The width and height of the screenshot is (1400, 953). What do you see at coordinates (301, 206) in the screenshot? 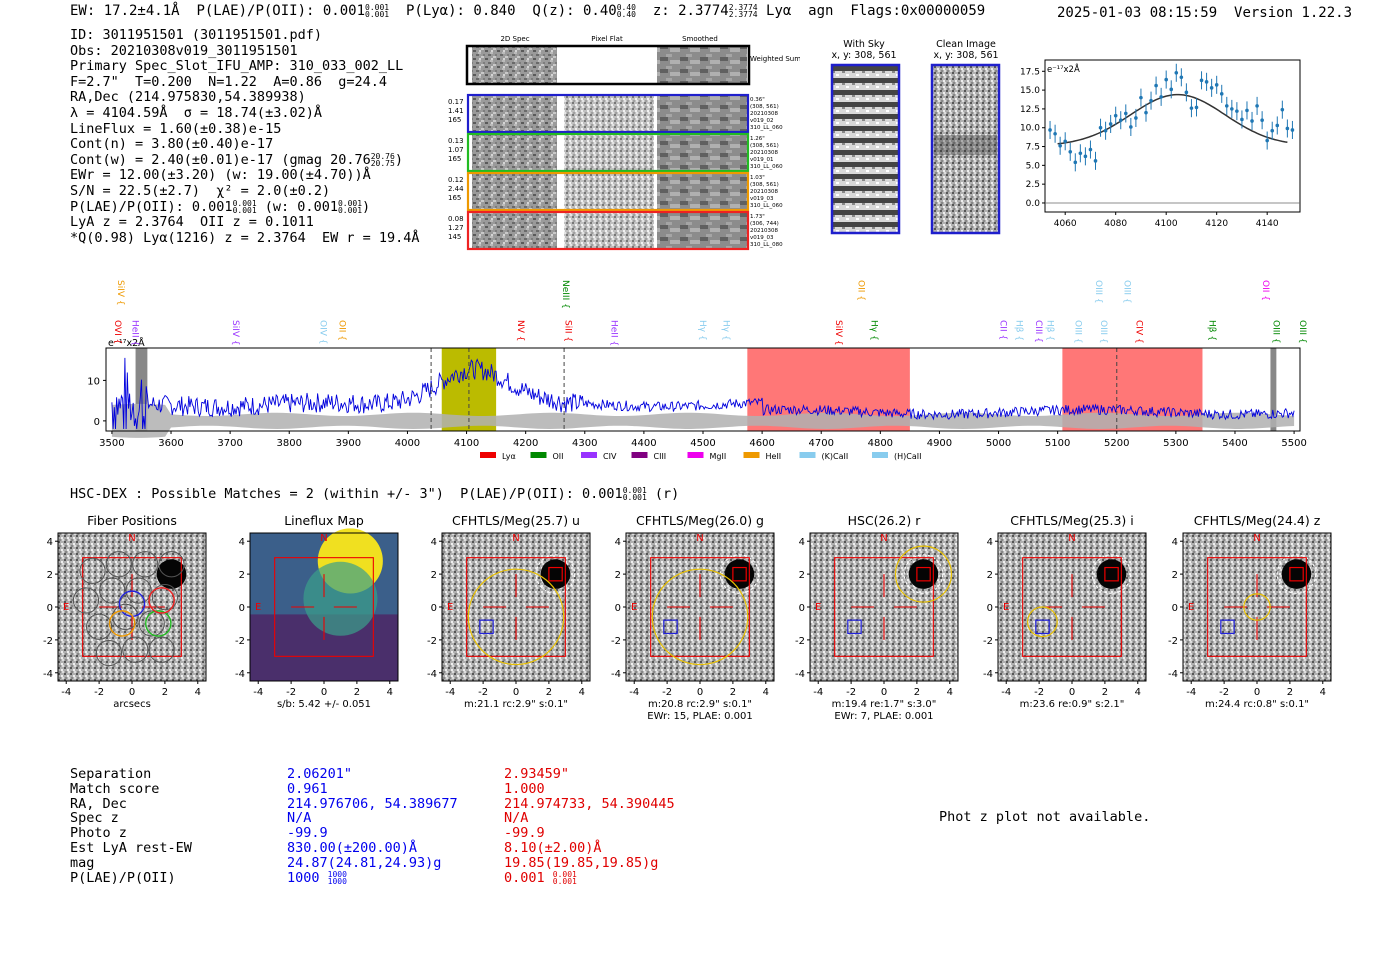
I see `info-plae-w: (w: 0.001` at bounding box center [301, 206].